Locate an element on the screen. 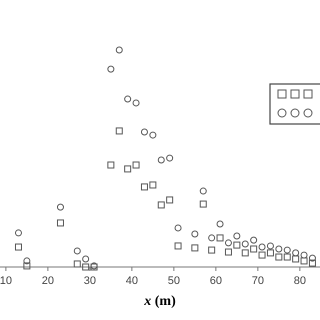 The image size is (320, 320). x-tick-label: 50 is located at coordinates (174, 281).